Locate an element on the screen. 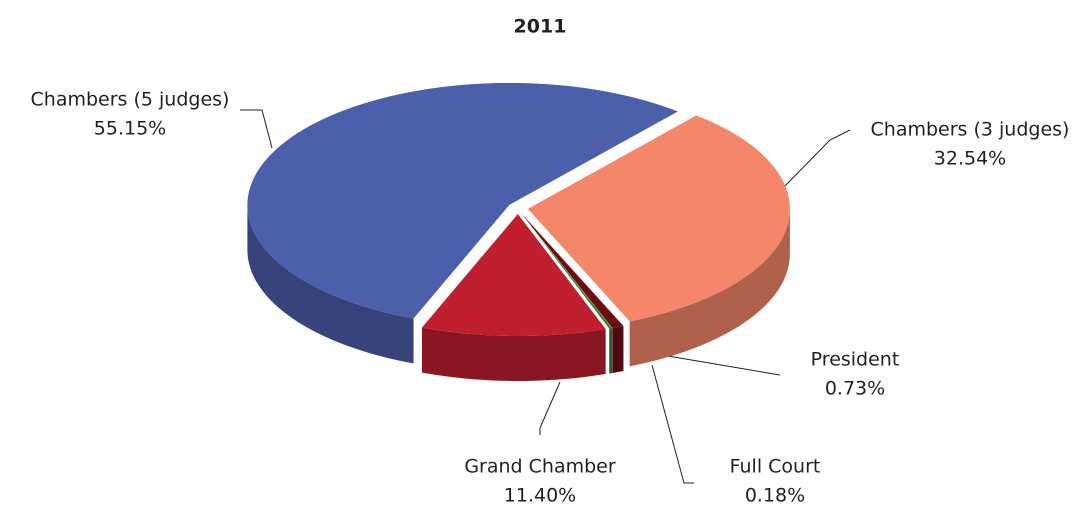 The image size is (1083, 510). slice-value-label: 55.15% is located at coordinates (130, 129).